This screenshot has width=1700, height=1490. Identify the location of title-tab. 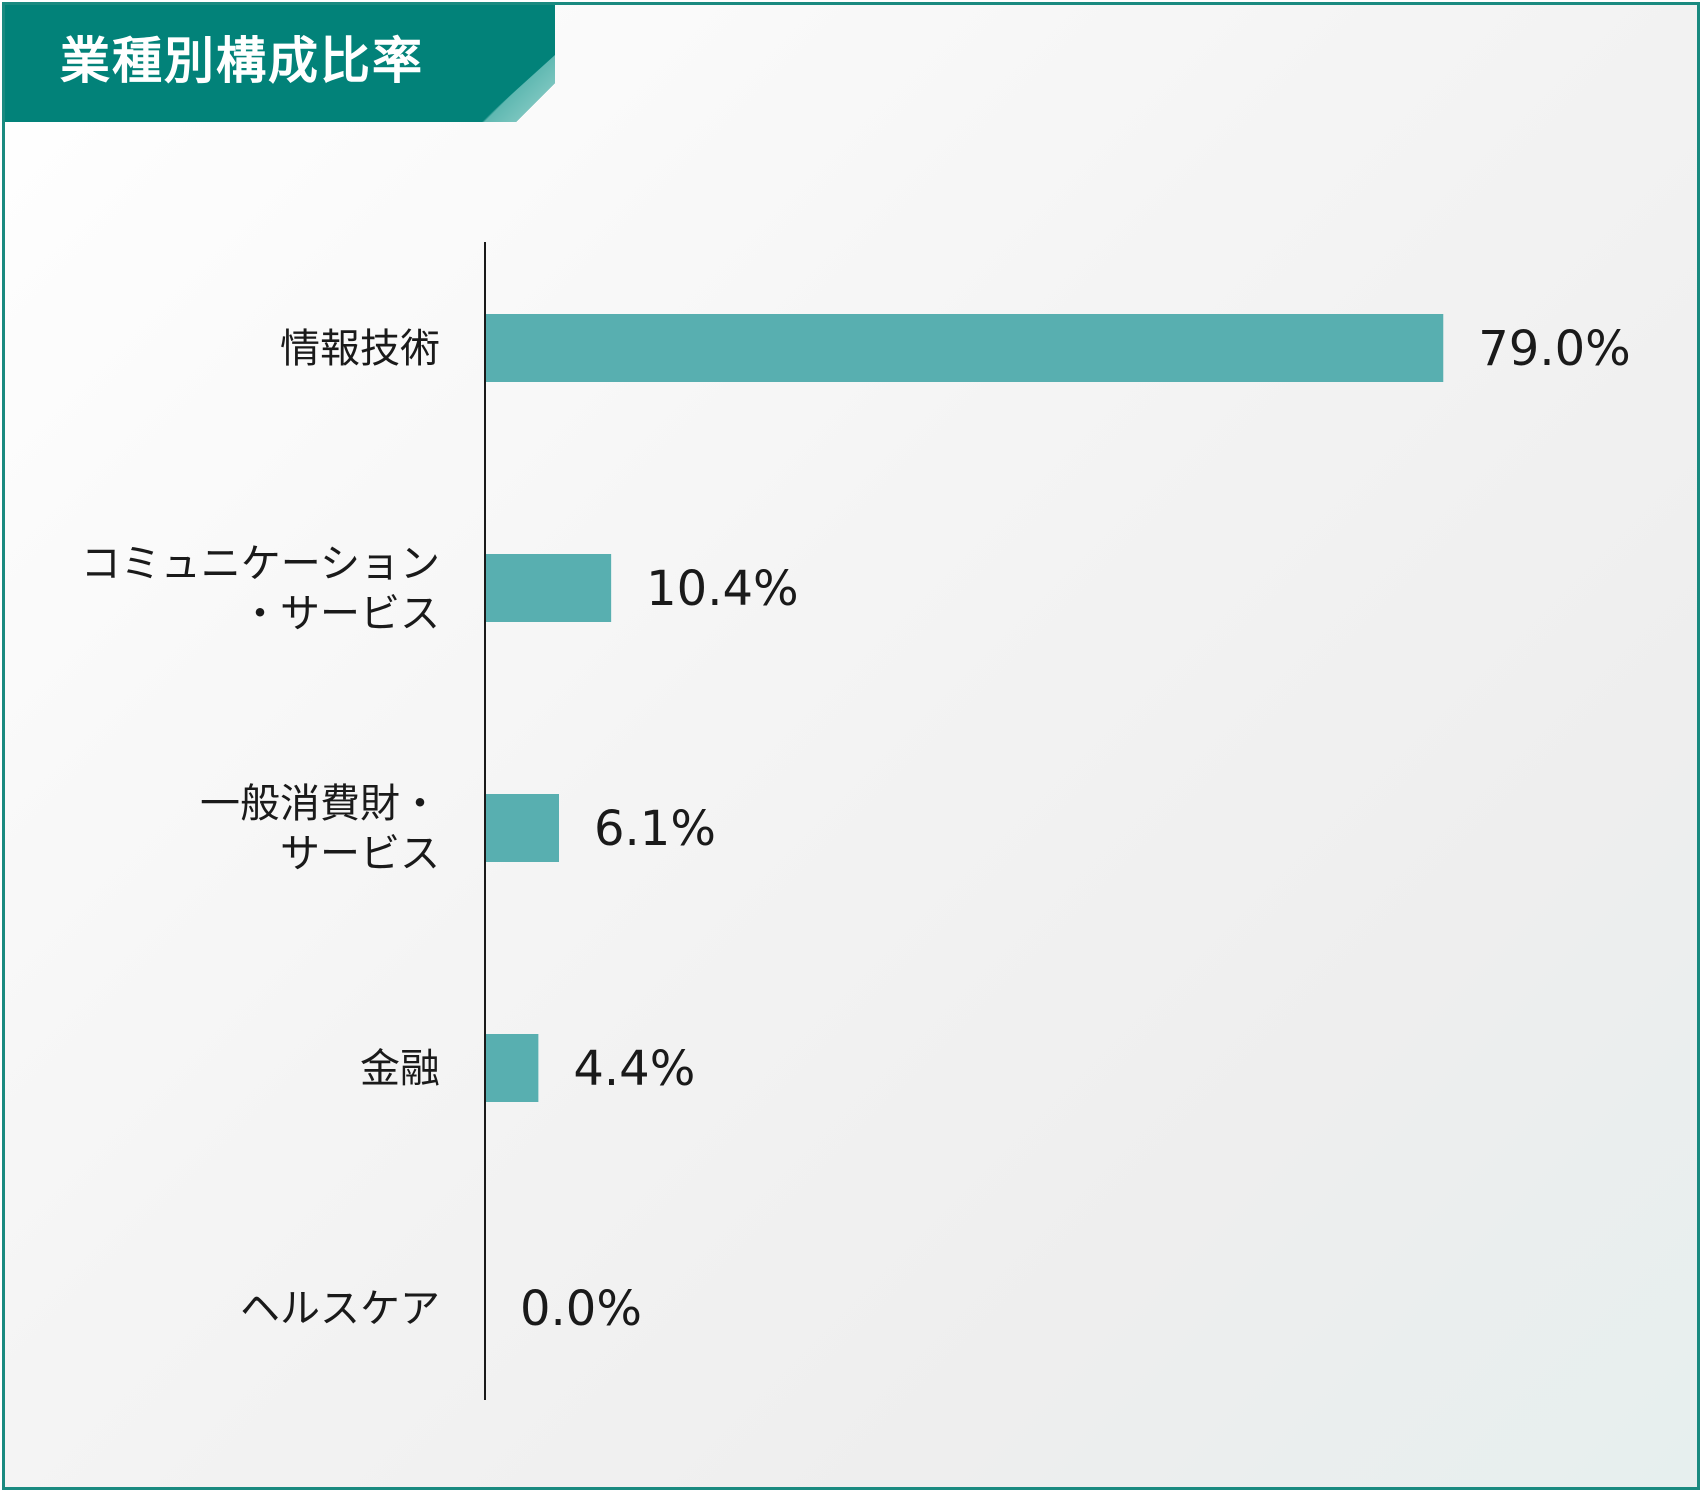
(280, 63).